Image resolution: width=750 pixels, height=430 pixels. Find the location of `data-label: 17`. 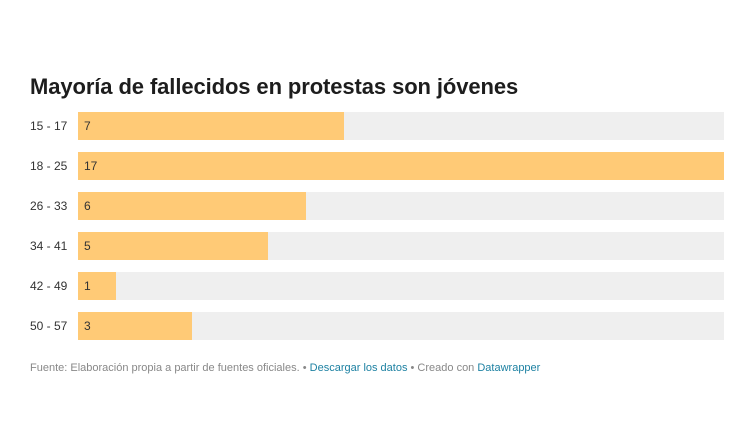

data-label: 17 is located at coordinates (91, 166).